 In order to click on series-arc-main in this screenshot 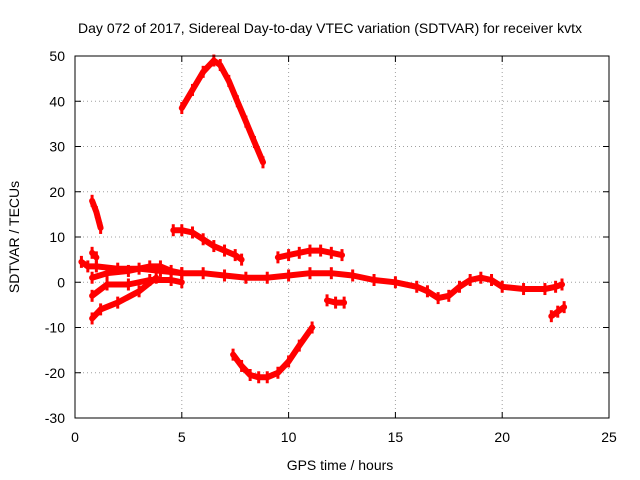, I will do `click(321, 280)`.